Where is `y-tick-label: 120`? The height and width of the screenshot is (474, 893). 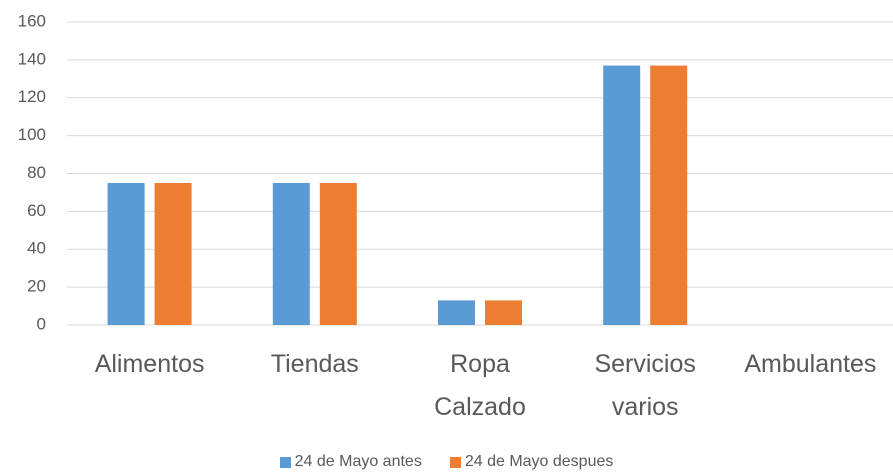 y-tick-label: 120 is located at coordinates (32, 96).